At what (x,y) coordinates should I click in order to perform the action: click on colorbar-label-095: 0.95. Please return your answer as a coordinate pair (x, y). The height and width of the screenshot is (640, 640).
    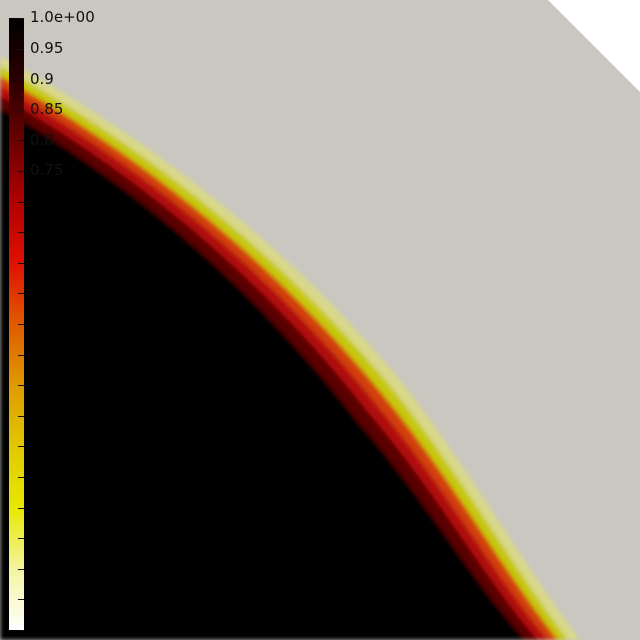
    Looking at the image, I should click on (47, 48).